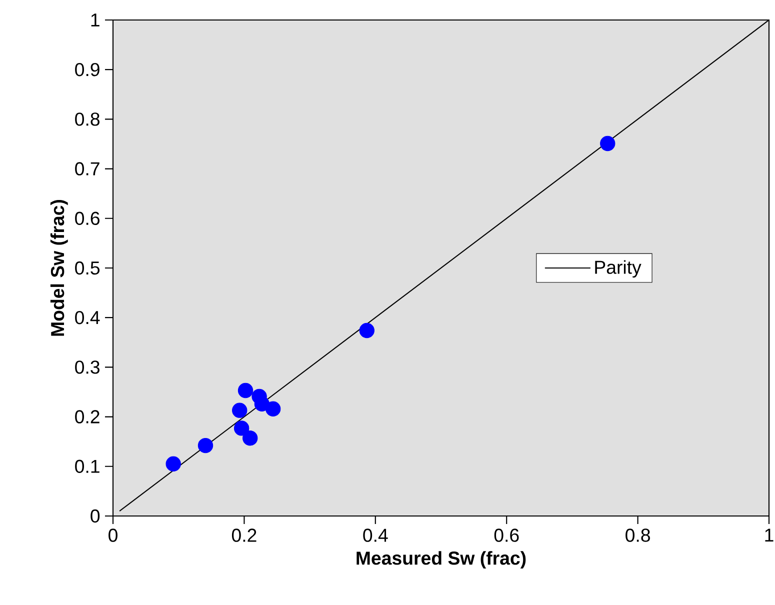 Image resolution: width=775 pixels, height=605 pixels. Describe the element at coordinates (638, 535) in the screenshot. I see `x-tick-label: 0.8` at that location.